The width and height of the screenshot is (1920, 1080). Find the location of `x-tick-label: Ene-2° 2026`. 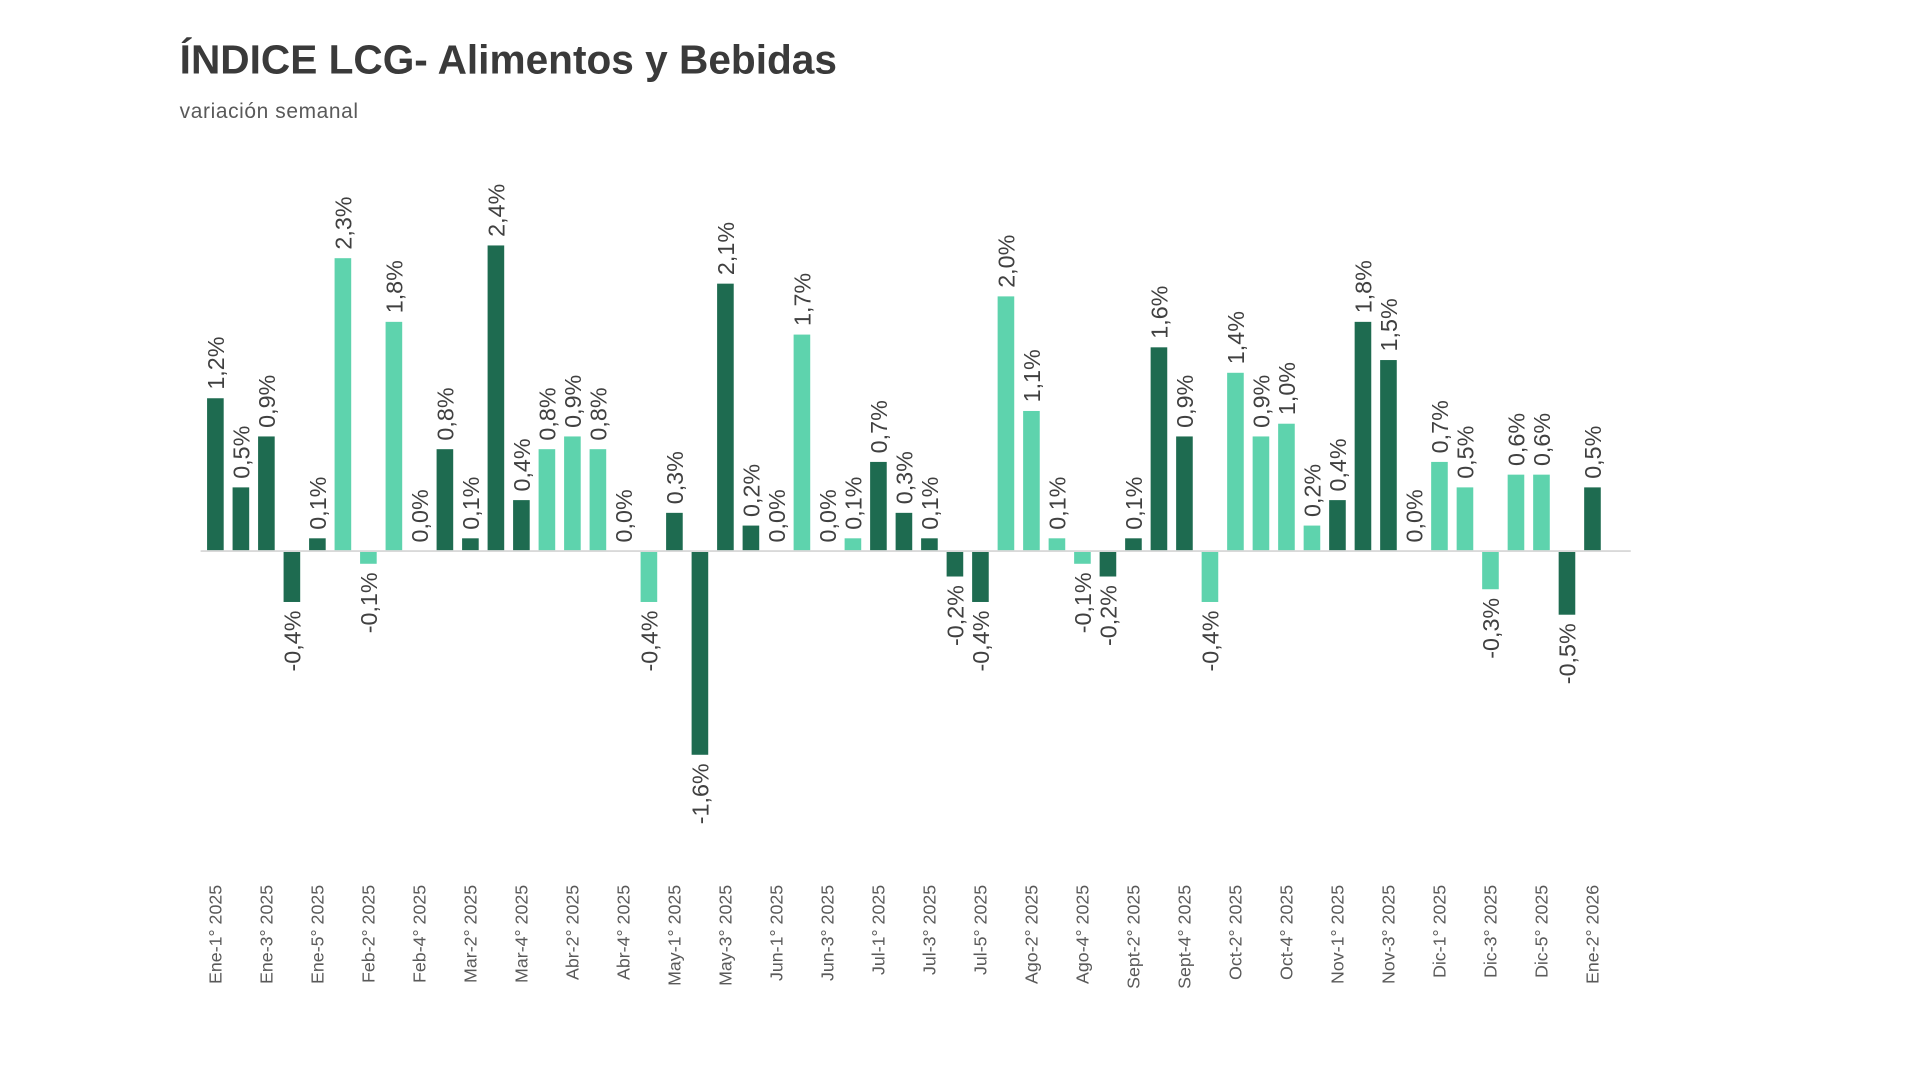

x-tick-label: Ene-2° 2026 is located at coordinates (1593, 934).